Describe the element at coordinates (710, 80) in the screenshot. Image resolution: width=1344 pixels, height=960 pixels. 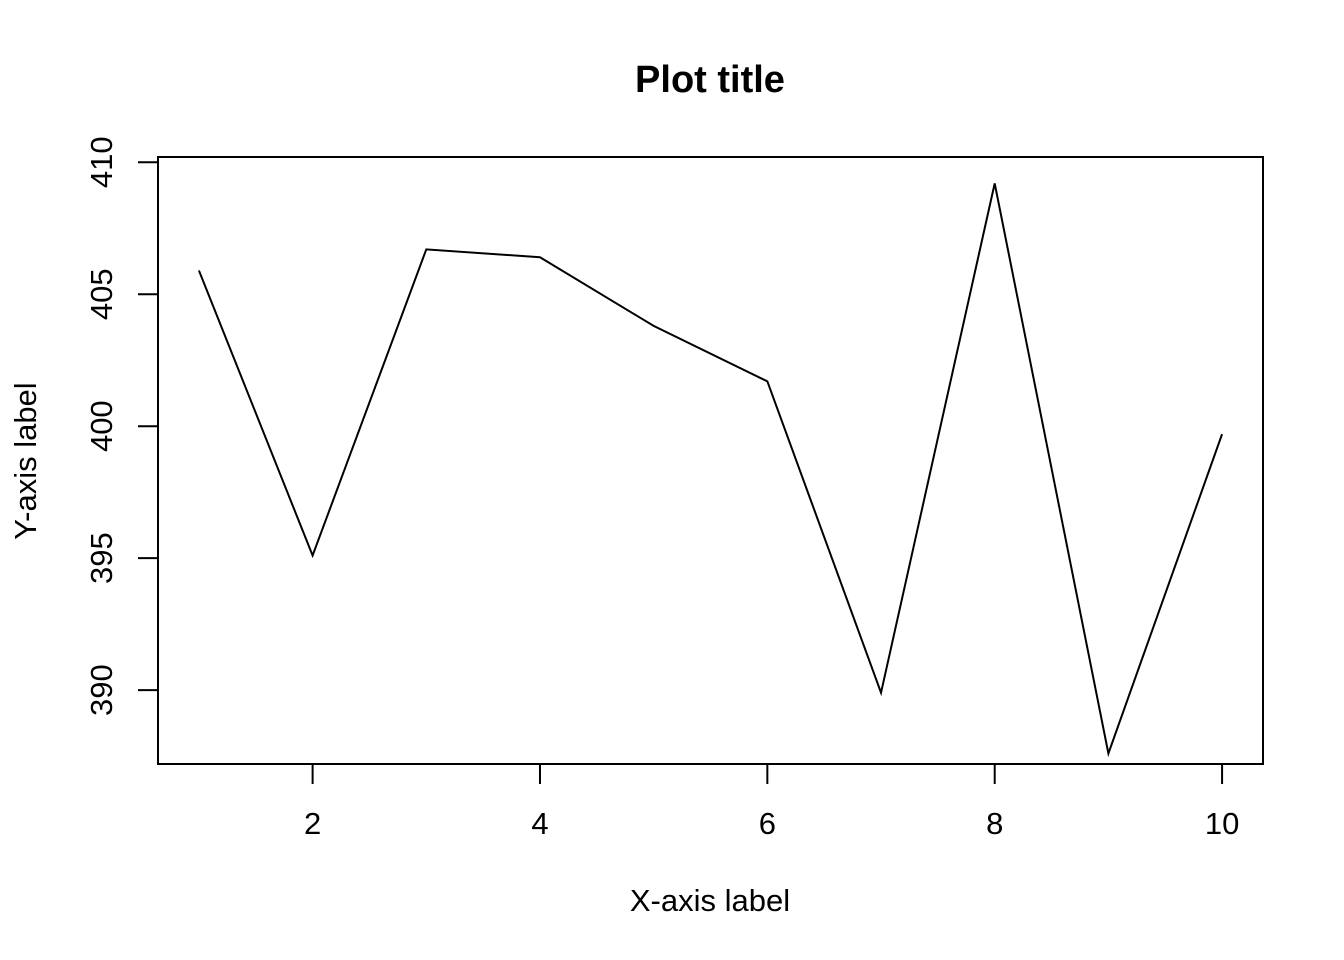
I see `chart-title: Plot title` at that location.